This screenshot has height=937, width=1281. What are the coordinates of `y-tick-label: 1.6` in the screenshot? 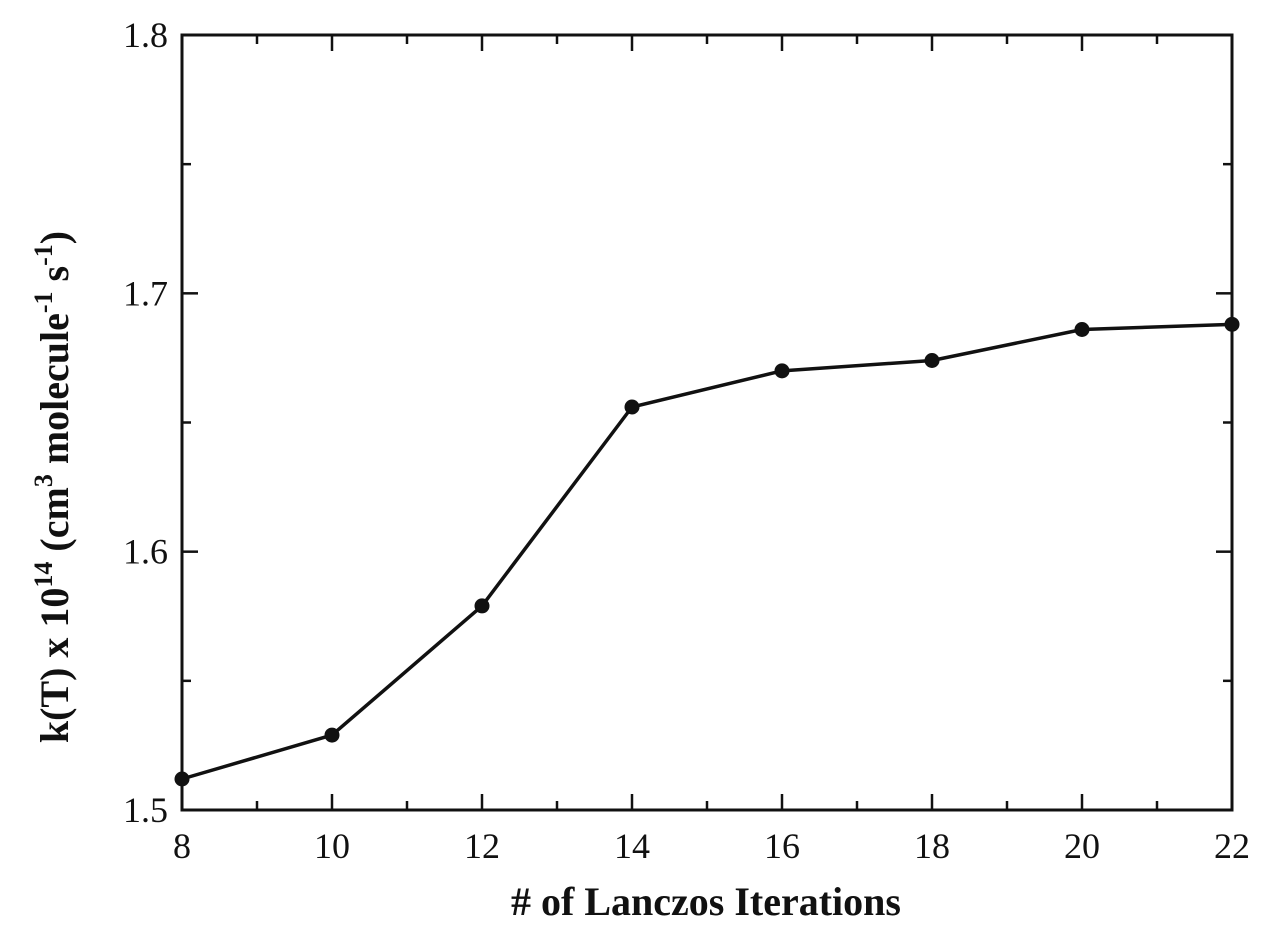 It's located at (145, 552).